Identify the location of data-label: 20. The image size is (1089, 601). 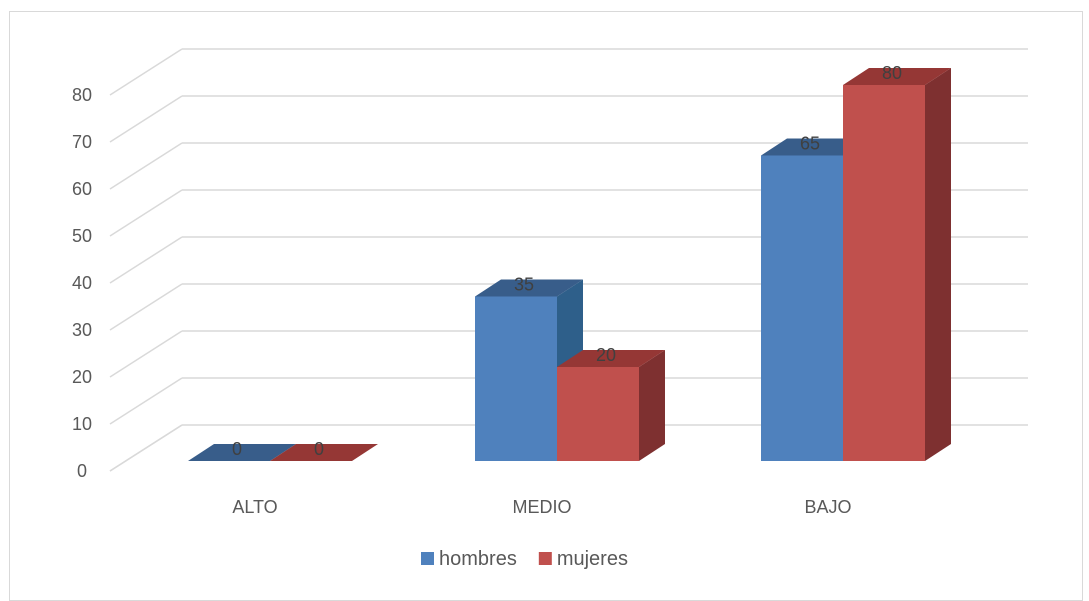
(606, 355).